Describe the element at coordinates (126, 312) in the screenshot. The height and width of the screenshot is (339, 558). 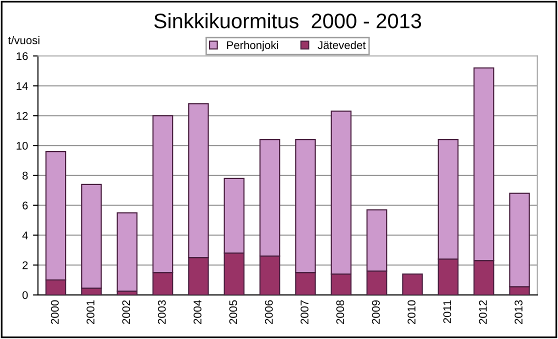
I see `x-tick-label: 2002` at that location.